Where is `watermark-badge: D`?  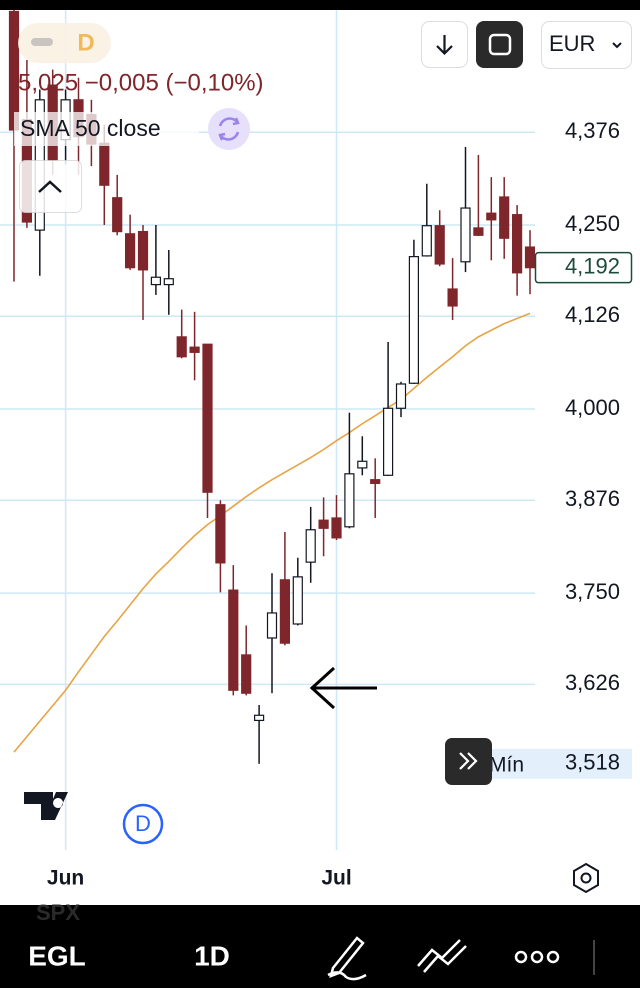 watermark-badge: D is located at coordinates (143, 823).